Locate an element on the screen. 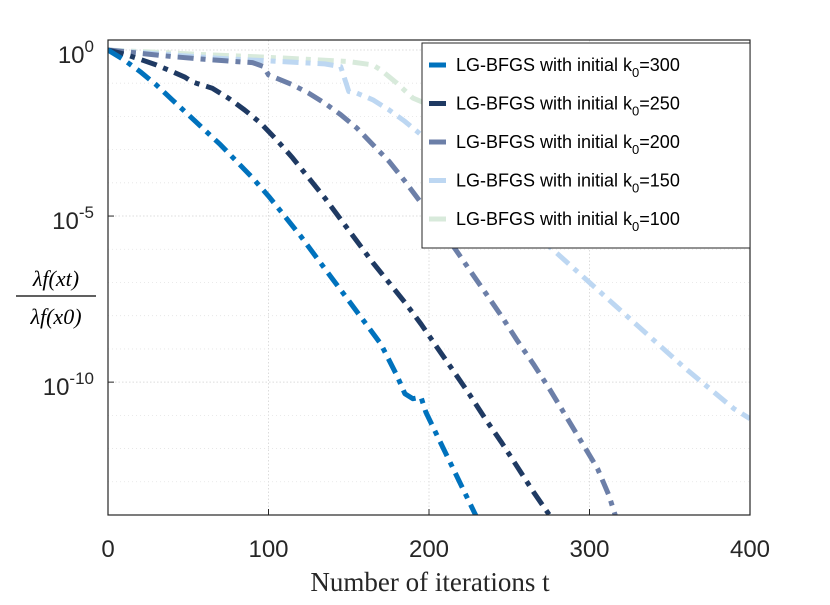 The height and width of the screenshot is (605, 830). y-axis-denominator: λf(x0) is located at coordinates (55, 316).